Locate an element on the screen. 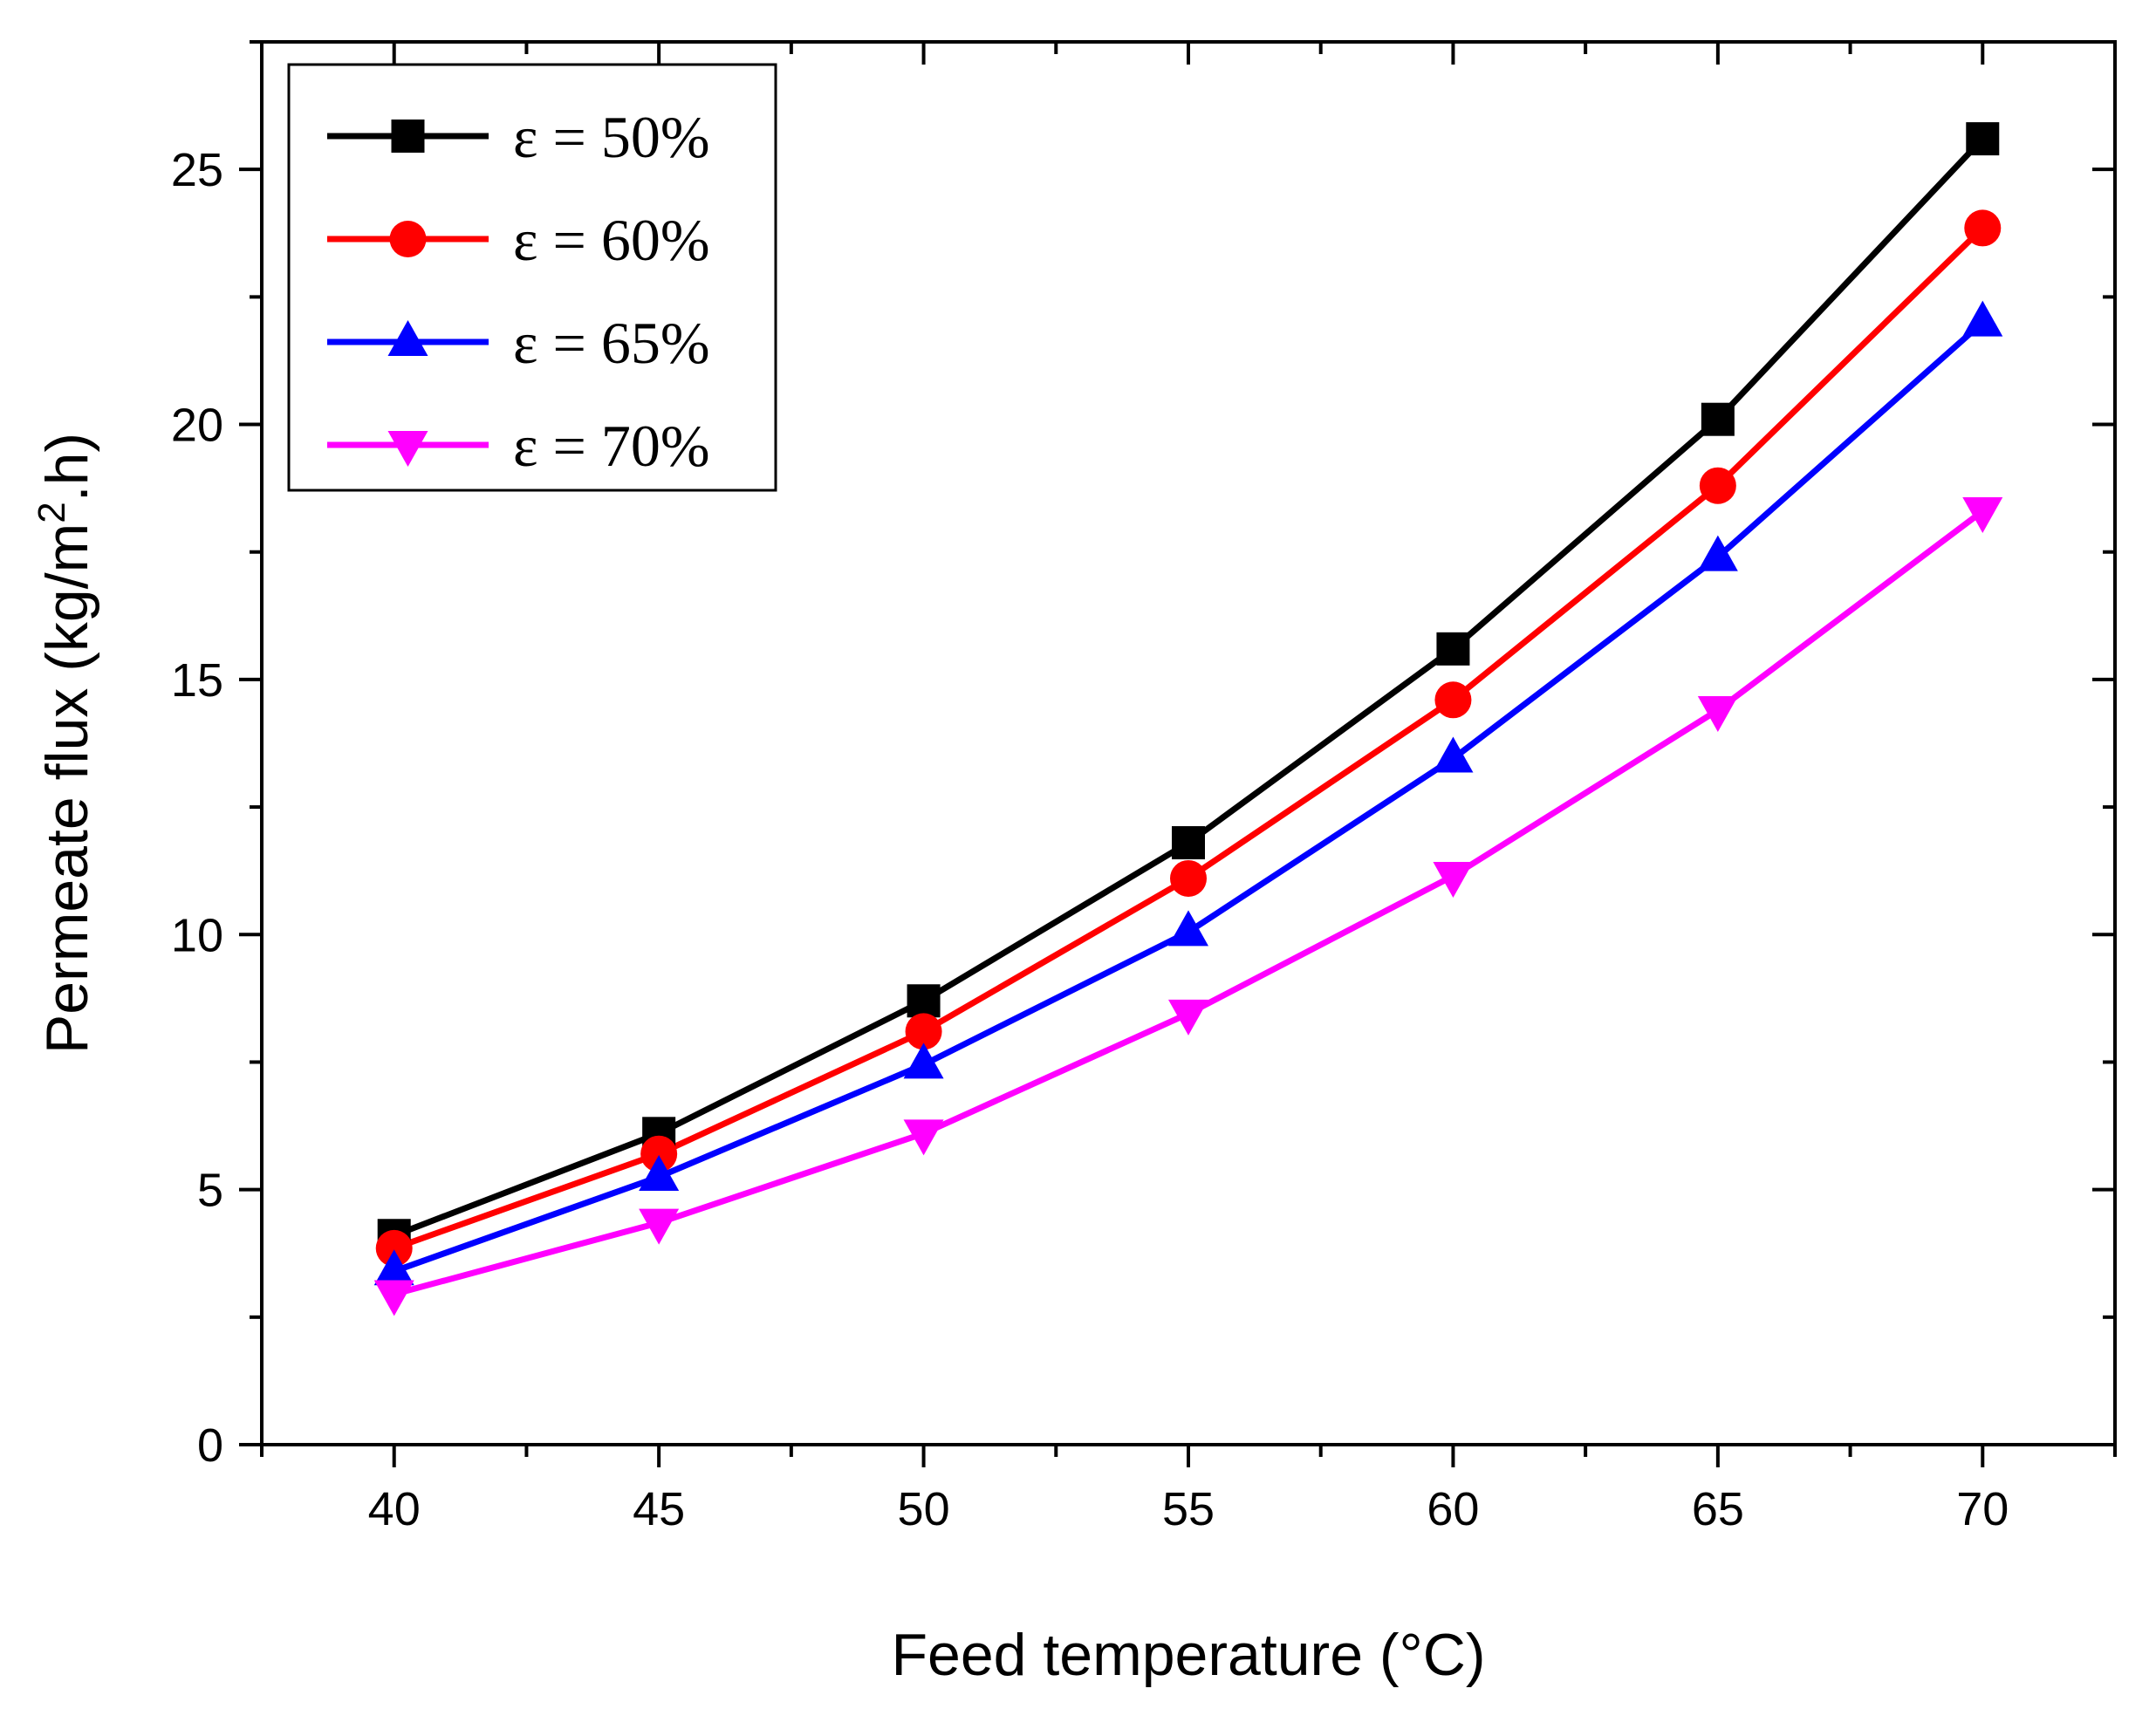  x-tick-label: 45 is located at coordinates (659, 1509).